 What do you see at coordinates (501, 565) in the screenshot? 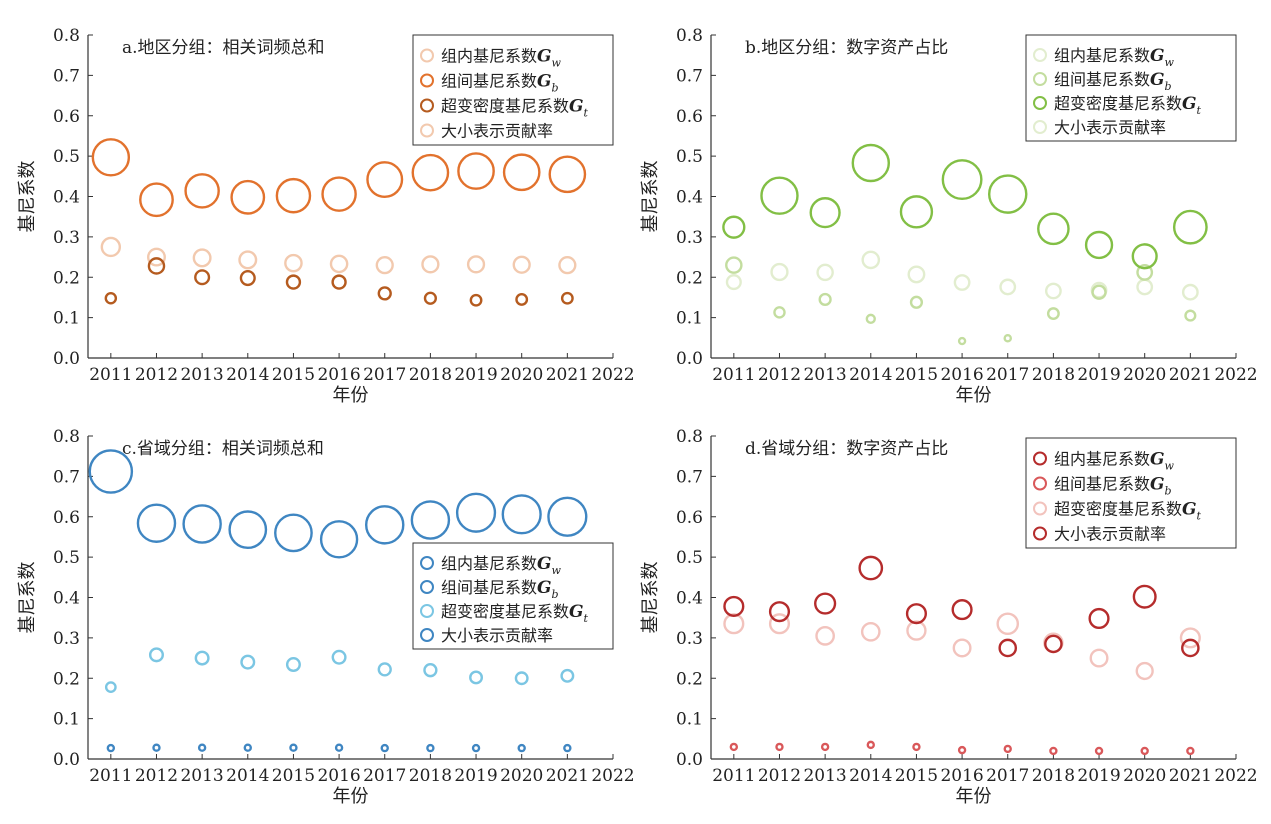
I see `legend-label: 组内基尼系数Gw` at bounding box center [501, 565].